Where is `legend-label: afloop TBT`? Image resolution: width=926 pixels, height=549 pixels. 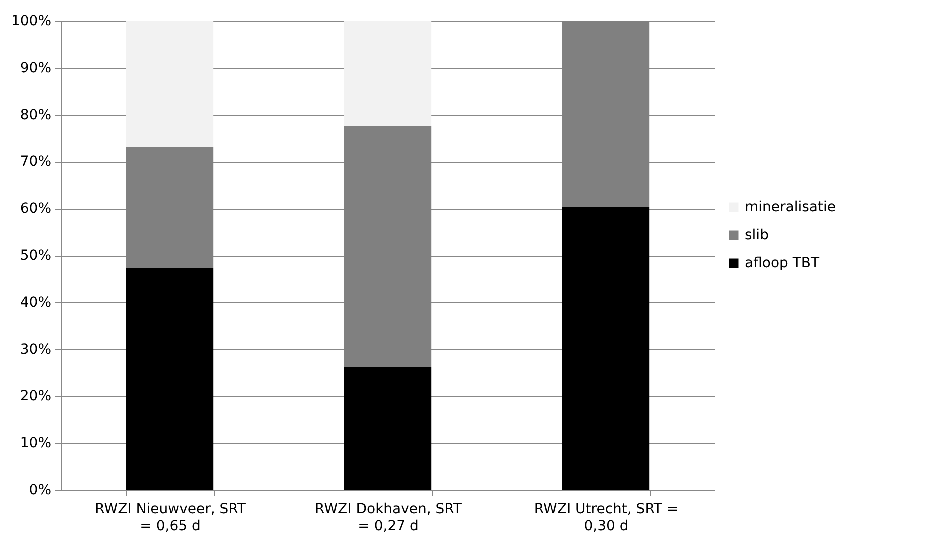 legend-label: afloop TBT is located at coordinates (782, 264).